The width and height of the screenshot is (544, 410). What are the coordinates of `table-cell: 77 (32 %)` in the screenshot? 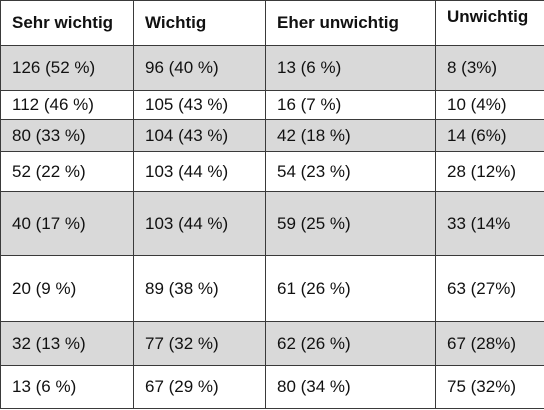 It's located at (199, 343).